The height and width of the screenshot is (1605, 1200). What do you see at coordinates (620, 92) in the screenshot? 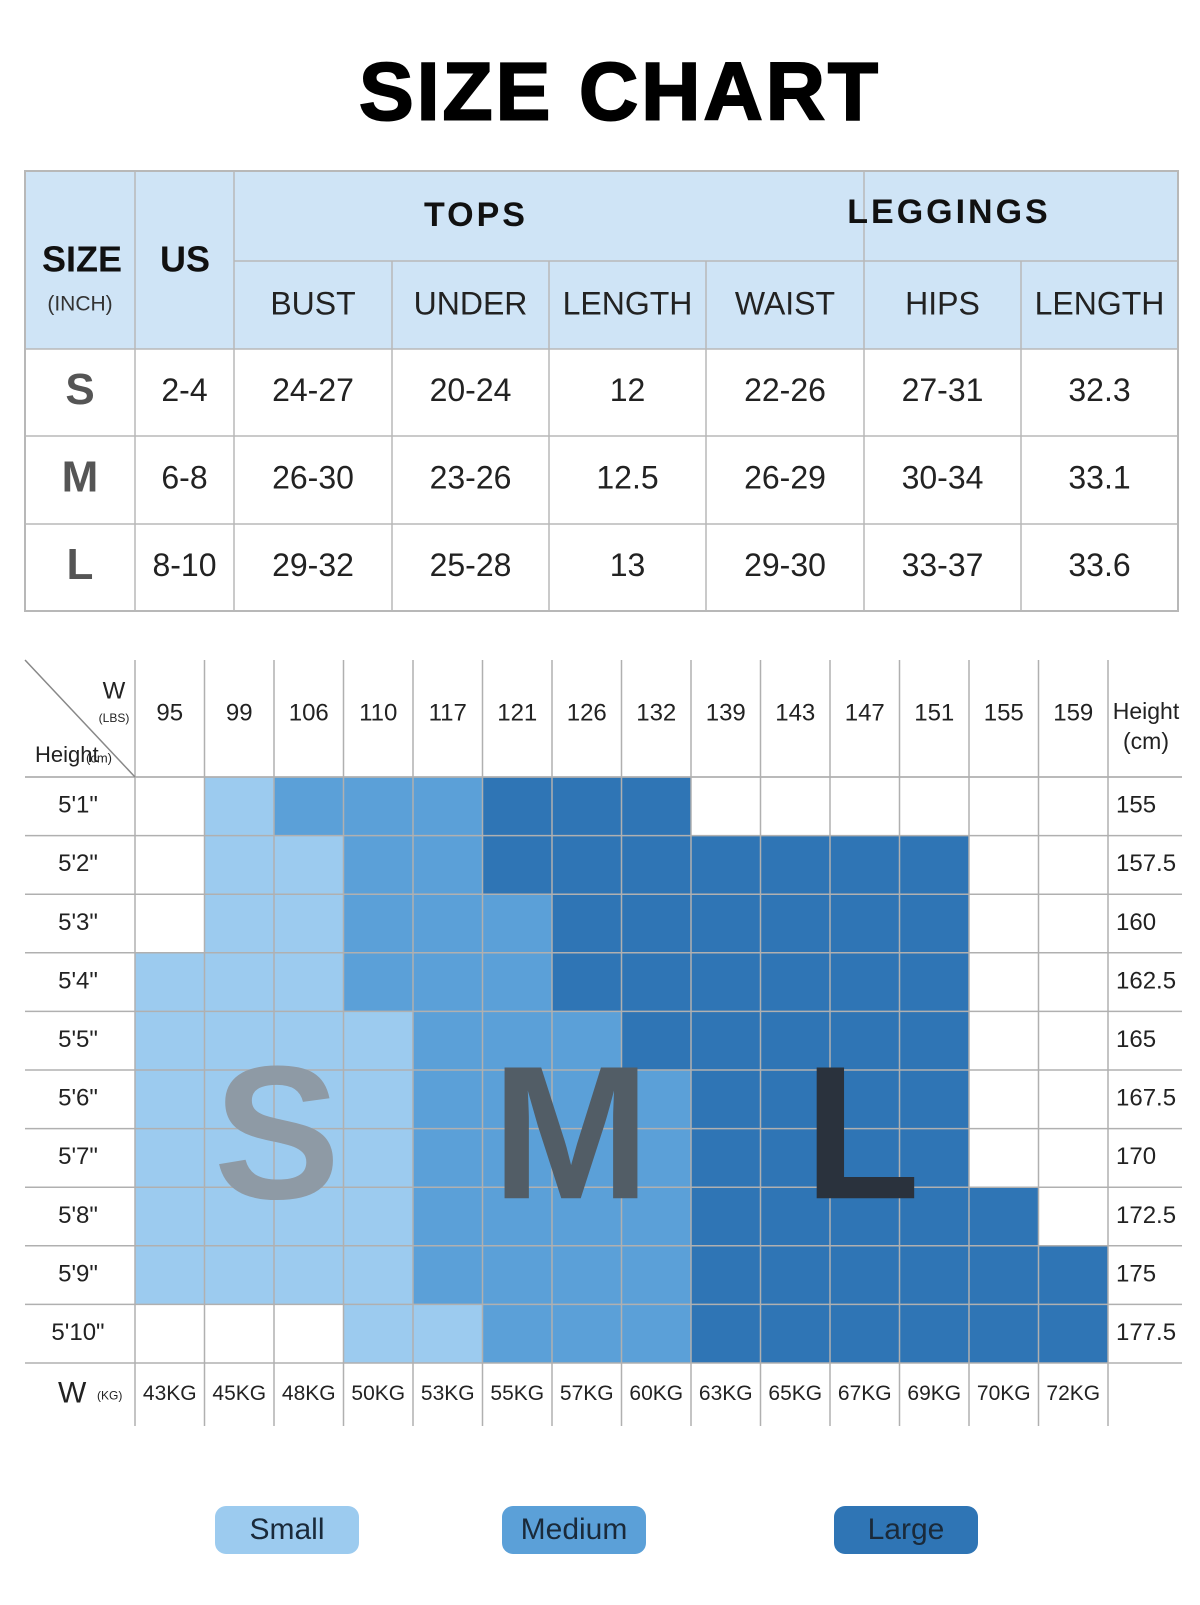
I see `page-title: SIZE CHART` at bounding box center [620, 92].